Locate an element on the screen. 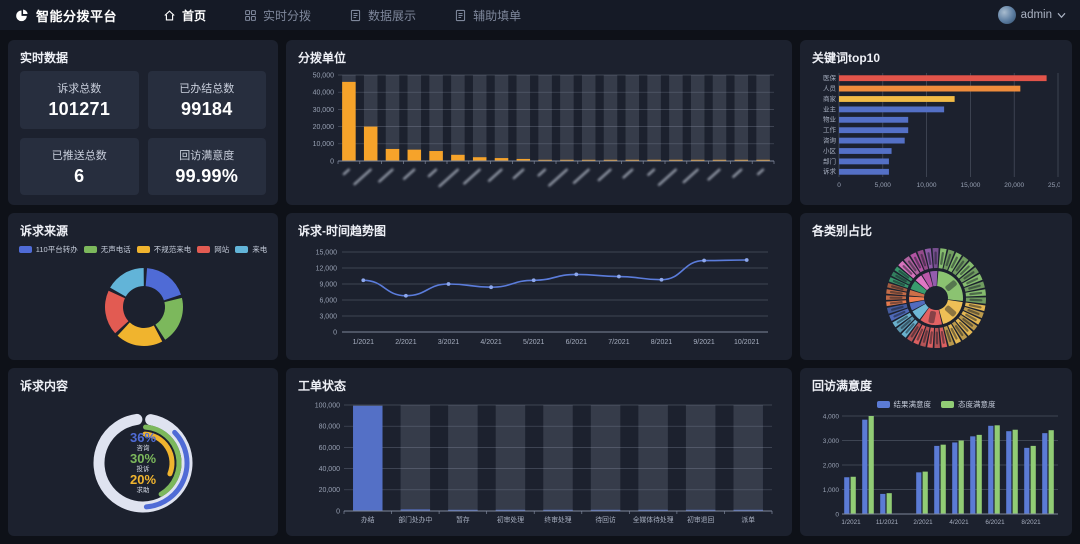 This screenshot has height=544, width=1080. nav-item-realtime-dispatch: 实时分拨 is located at coordinates (277, 15).